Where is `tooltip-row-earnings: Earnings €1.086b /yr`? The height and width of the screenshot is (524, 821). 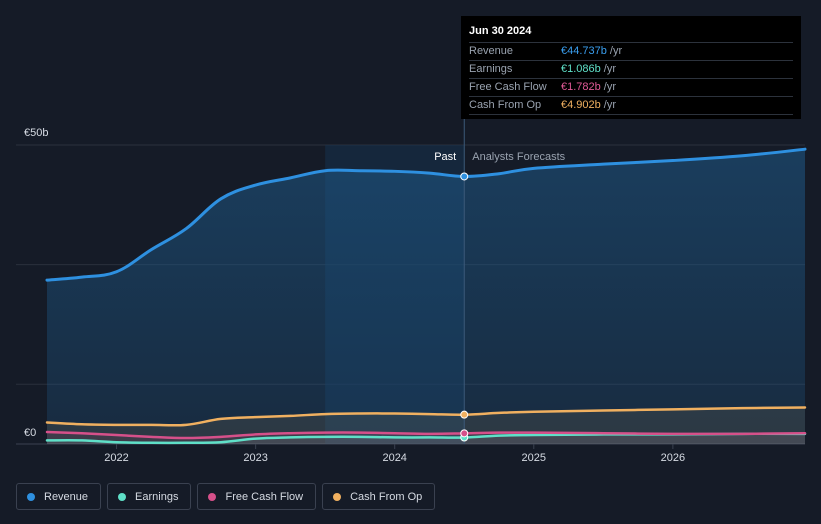
tooltip-row-earnings: Earnings €1.086b /yr is located at coordinates (631, 70).